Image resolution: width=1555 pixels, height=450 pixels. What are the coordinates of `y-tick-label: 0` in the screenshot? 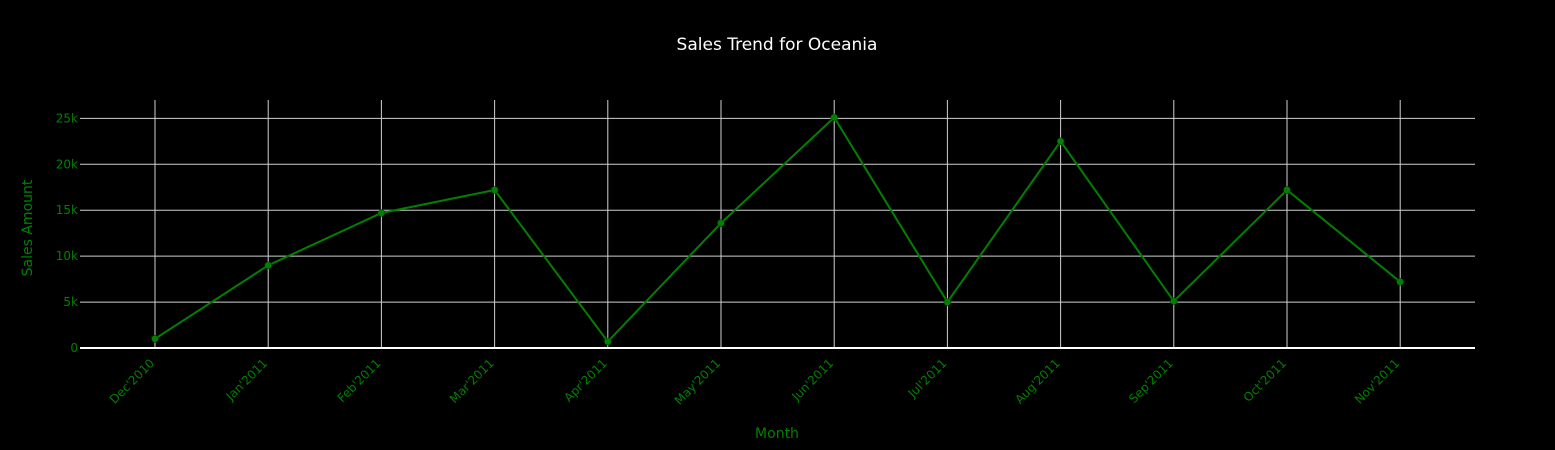 It's located at (74, 348).